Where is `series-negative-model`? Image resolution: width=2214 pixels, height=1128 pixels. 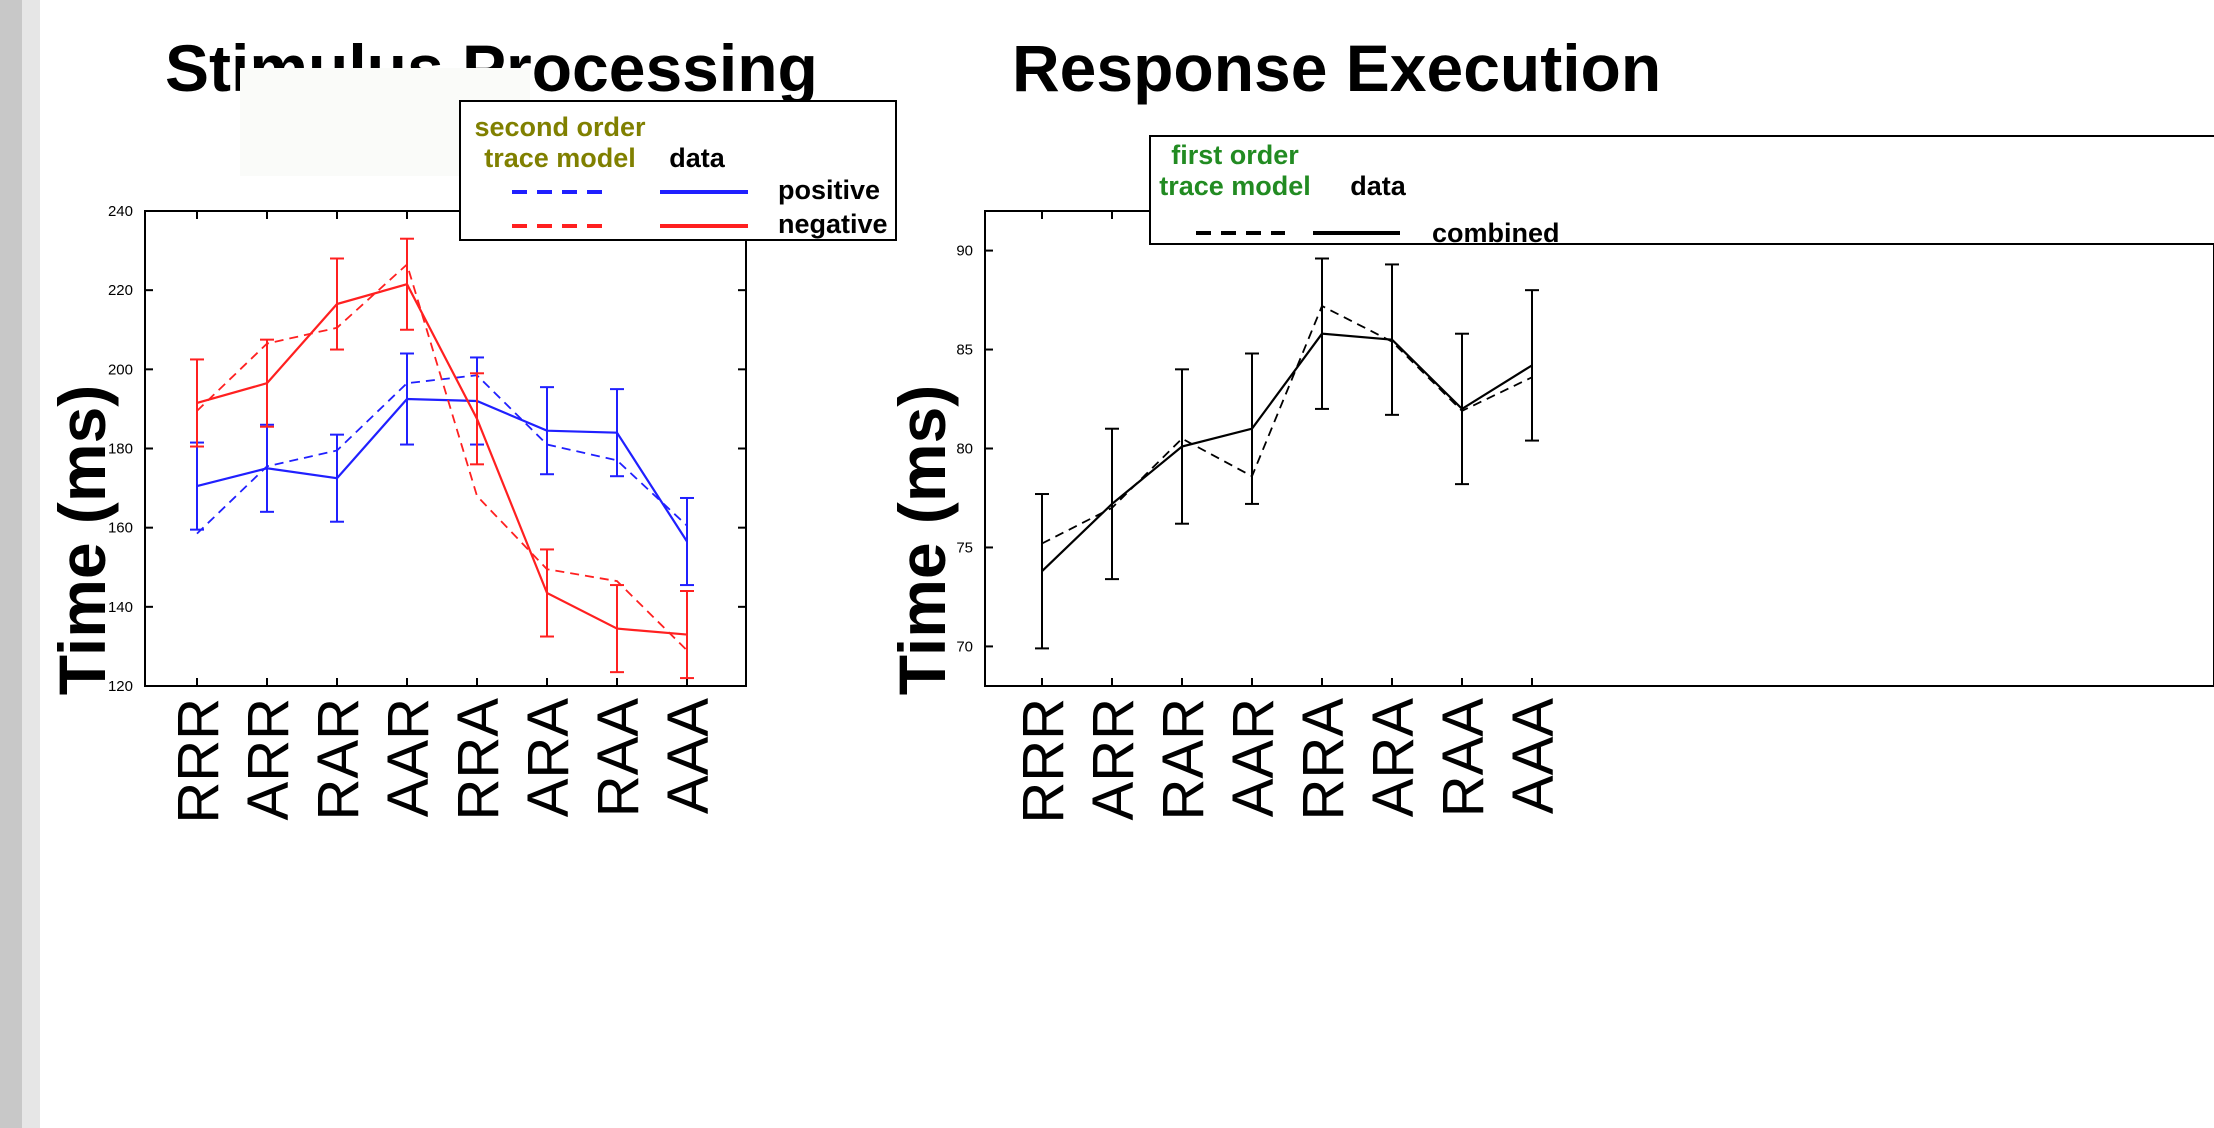
series-negative-model is located at coordinates (442, 457).